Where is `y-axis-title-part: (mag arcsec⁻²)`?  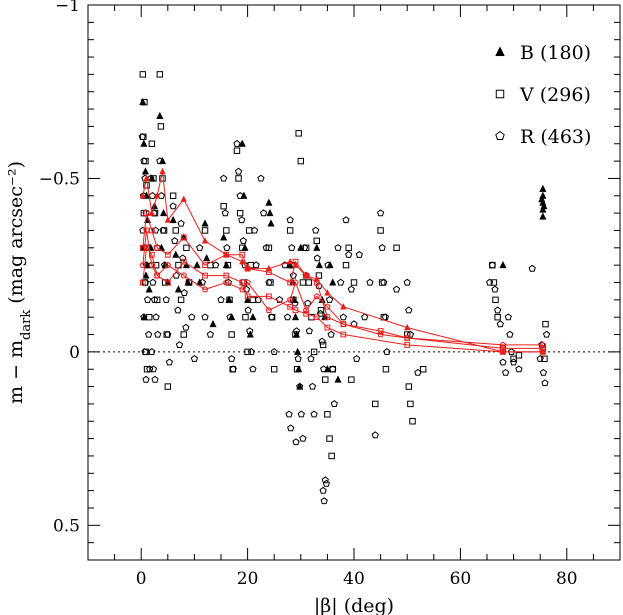
y-axis-title-part: (mag arcsec⁻²) is located at coordinates (16, 235).